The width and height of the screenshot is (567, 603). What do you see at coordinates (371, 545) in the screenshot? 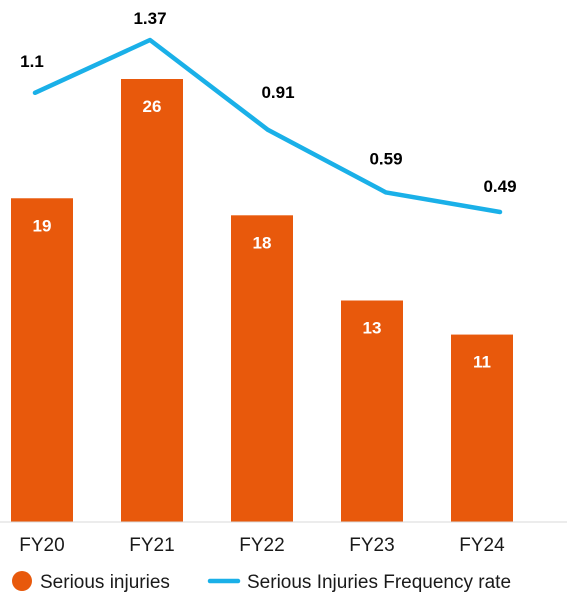
I see `x-tick-fy23: FY23` at bounding box center [371, 545].